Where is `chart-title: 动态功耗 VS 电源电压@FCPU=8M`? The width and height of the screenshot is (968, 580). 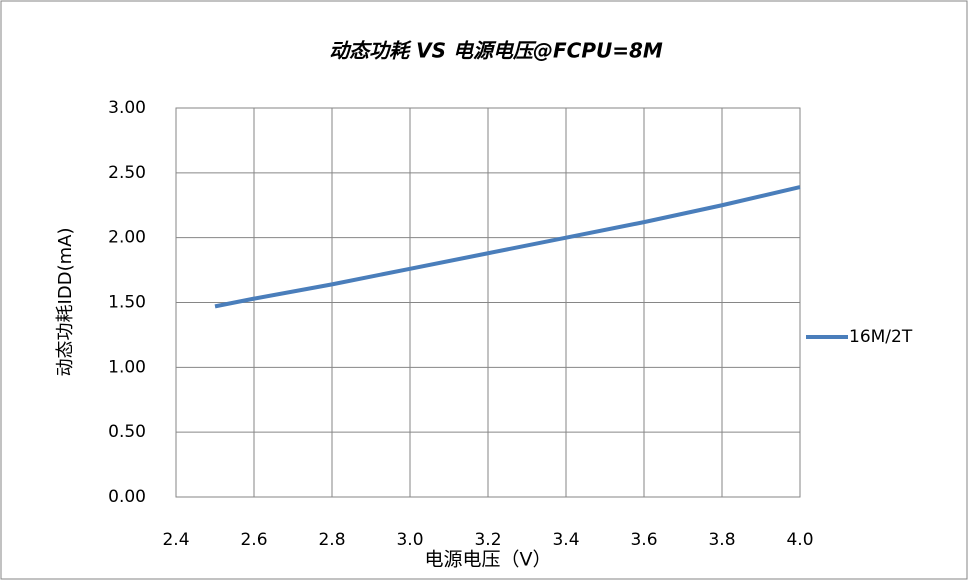 chart-title: 动态功耗 VS 电源电压@FCPU=8M is located at coordinates (496, 51).